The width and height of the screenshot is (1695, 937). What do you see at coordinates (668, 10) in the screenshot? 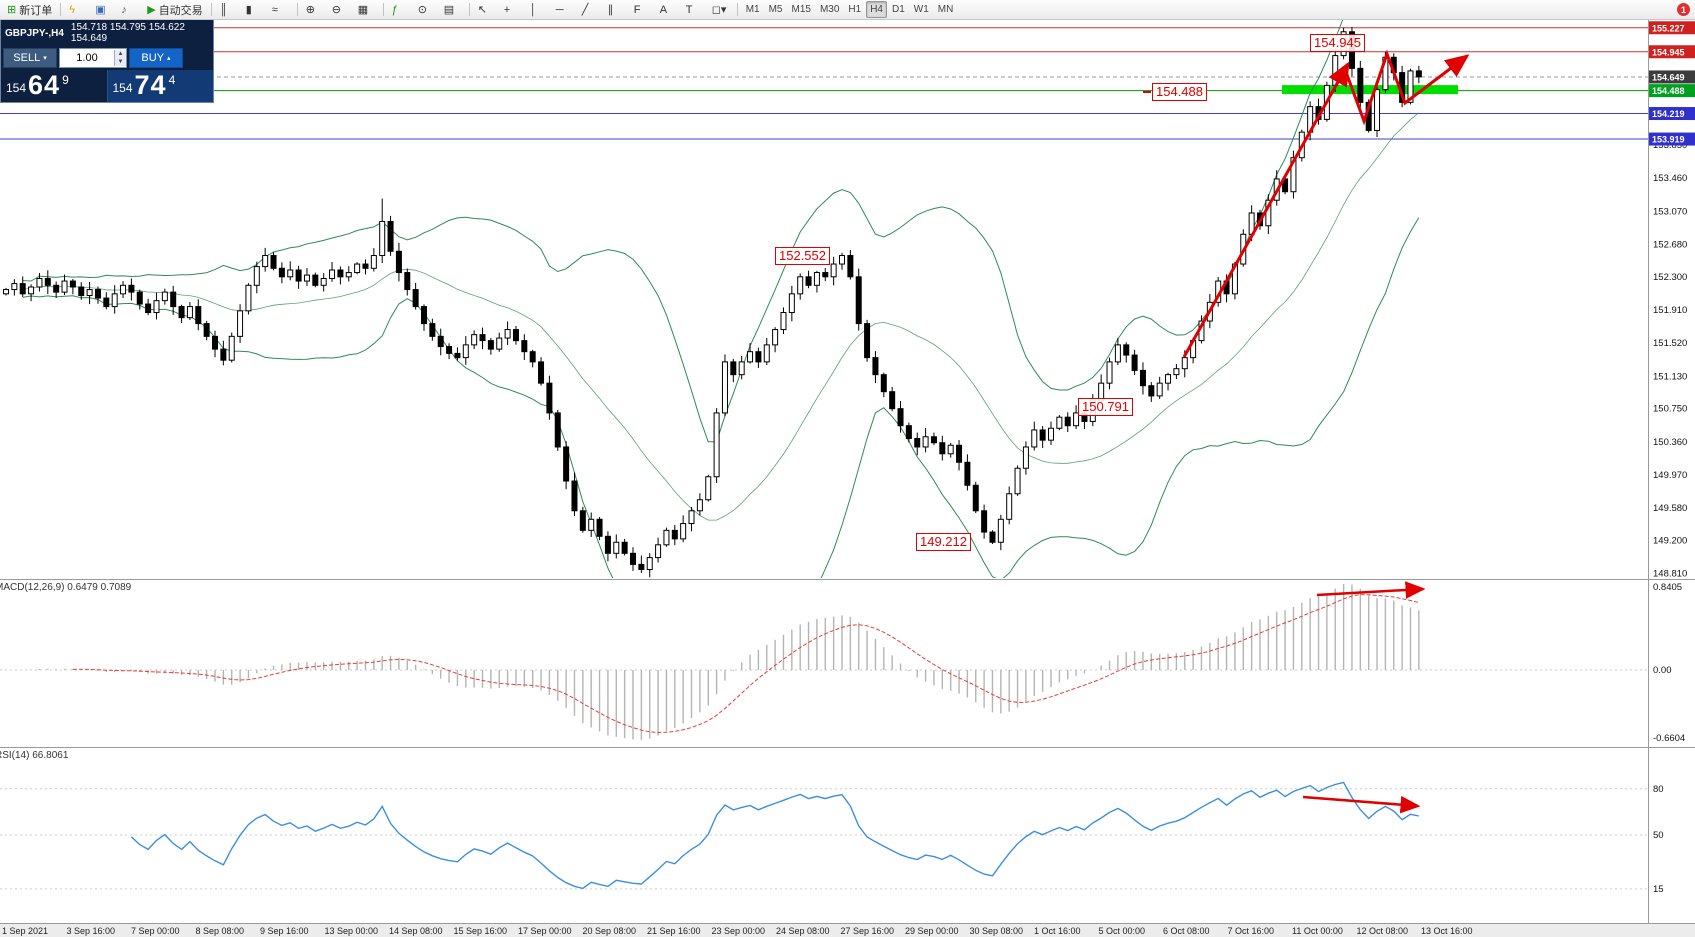
I see `text-button: A` at bounding box center [668, 10].